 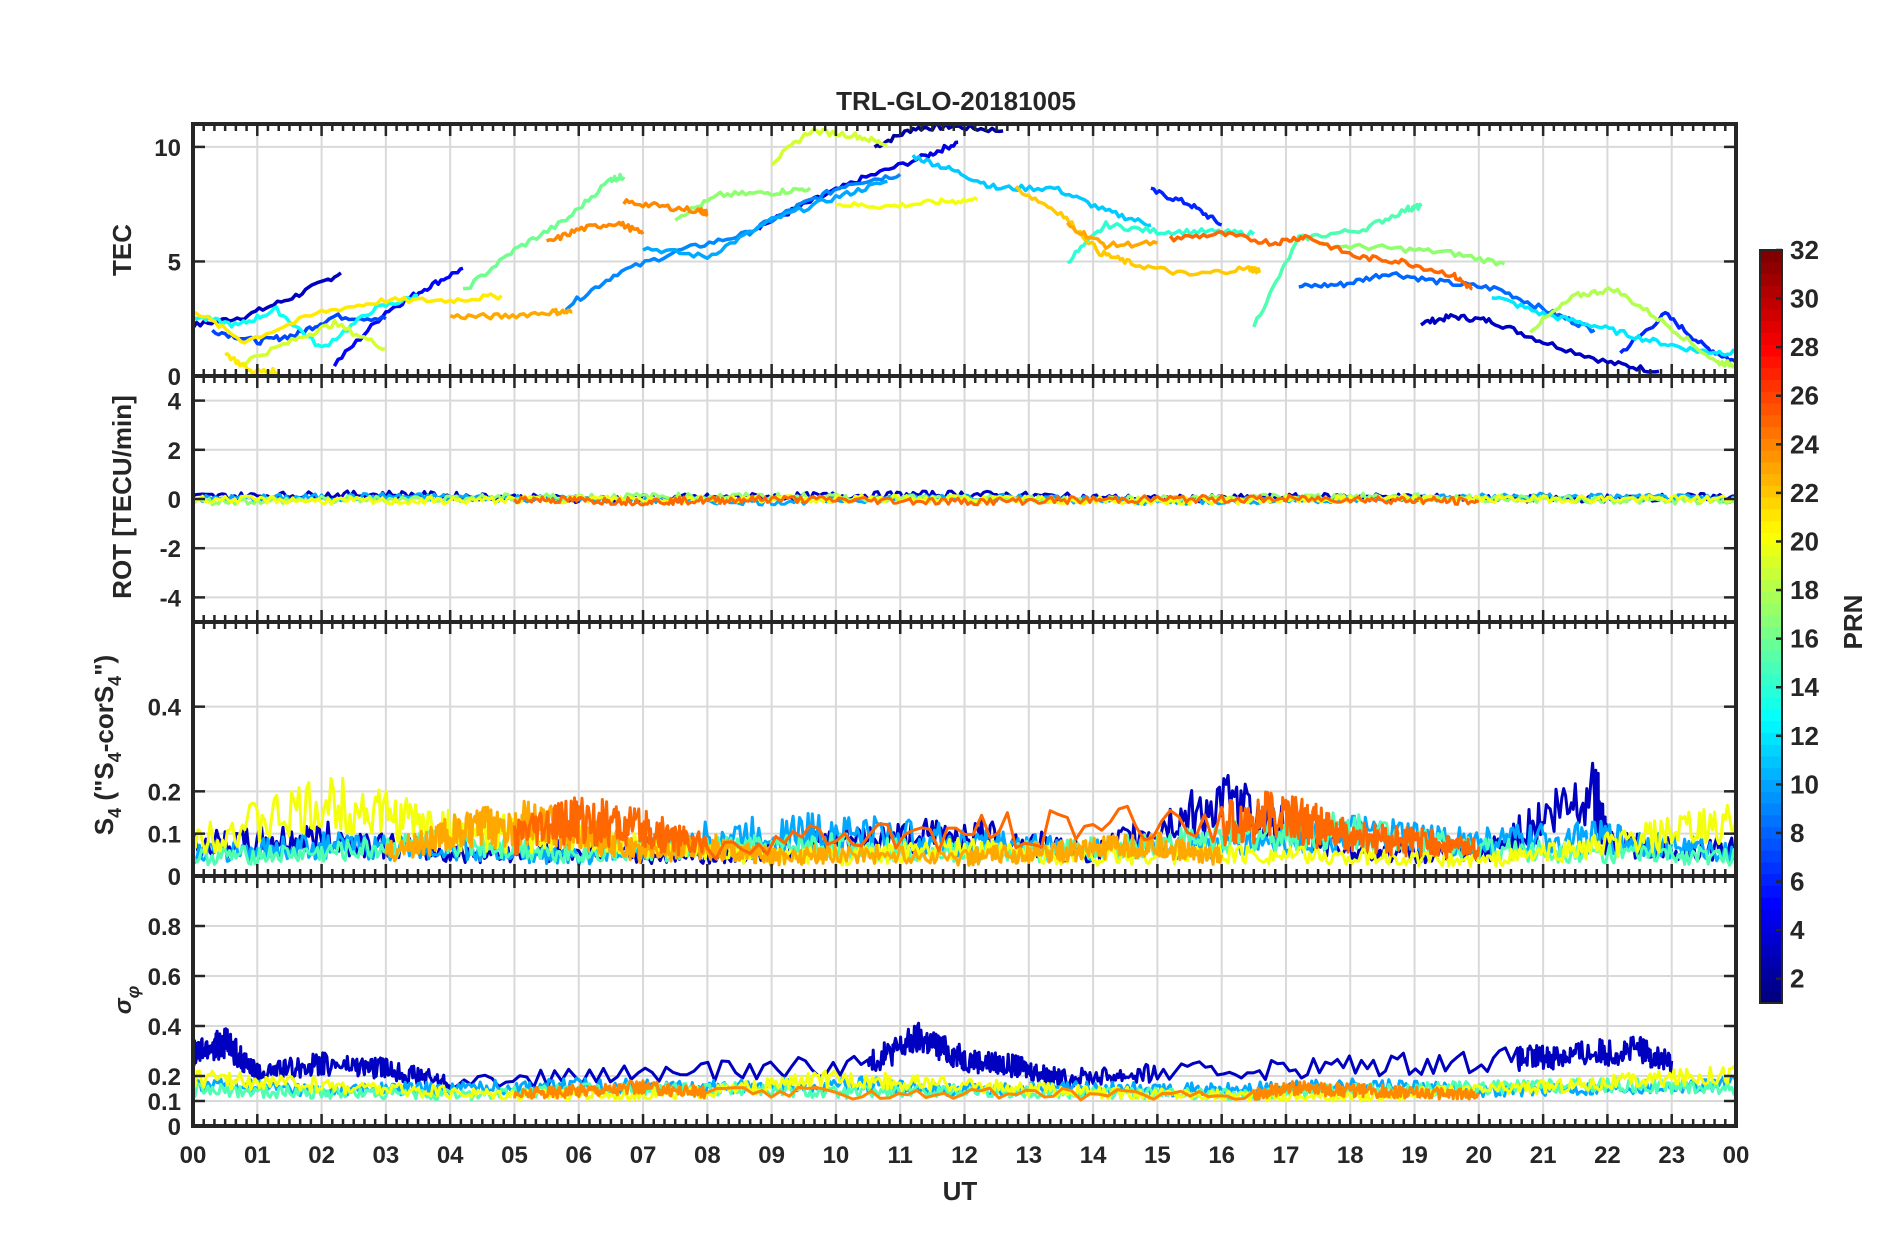 I want to click on colorbar-tick-label: 10, so click(x=1804, y=784).